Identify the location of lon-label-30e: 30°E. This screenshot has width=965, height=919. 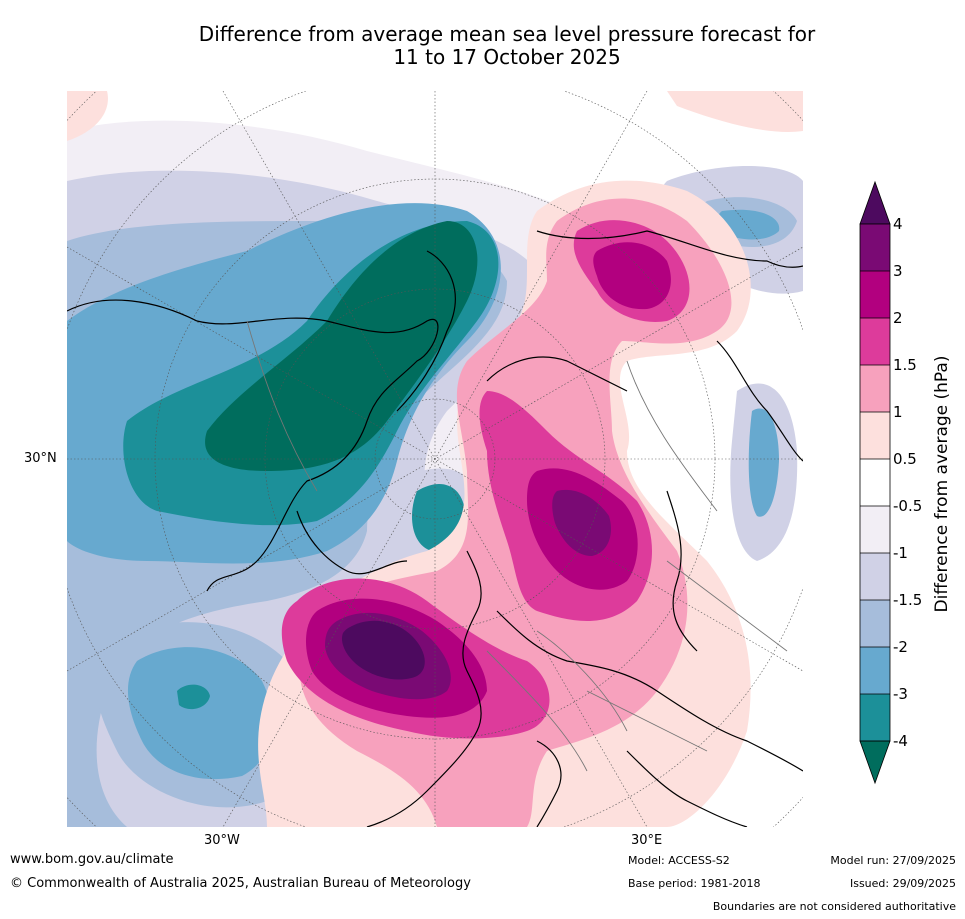
(647, 840).